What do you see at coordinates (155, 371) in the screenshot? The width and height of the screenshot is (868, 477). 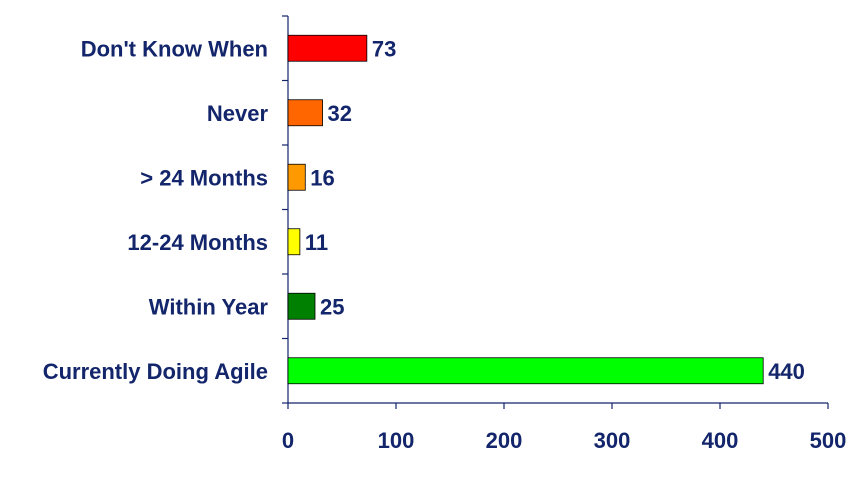 I see `category-label: Currently Doing Agile` at bounding box center [155, 371].